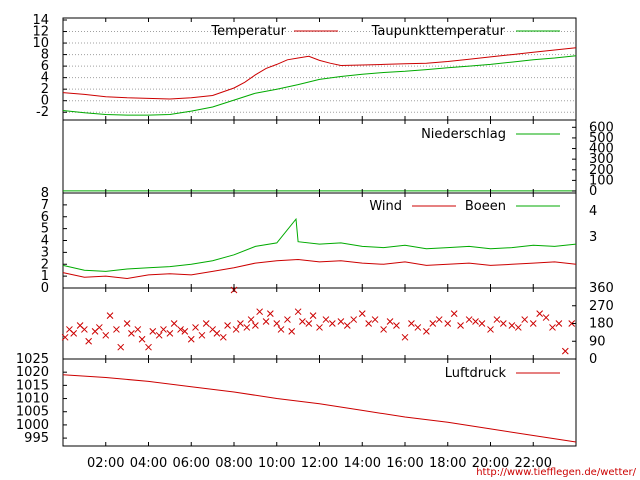 The height and width of the screenshot is (480, 640). I want to click on y-tick-label-2-0: 8, so click(45, 193).